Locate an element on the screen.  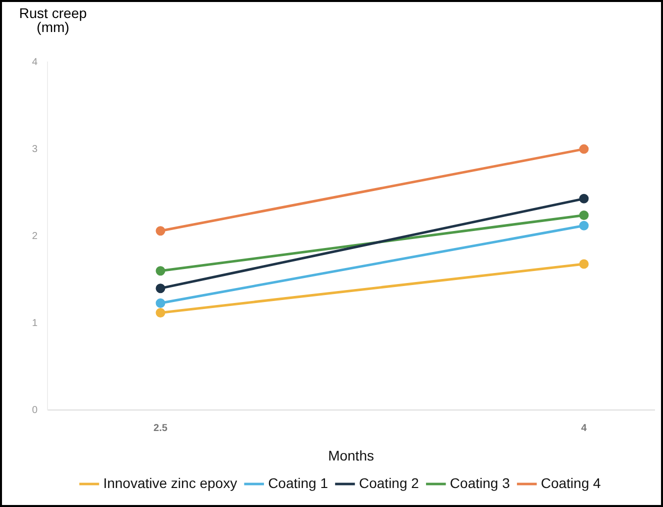
y-tick-label: 4 is located at coordinates (35, 62).